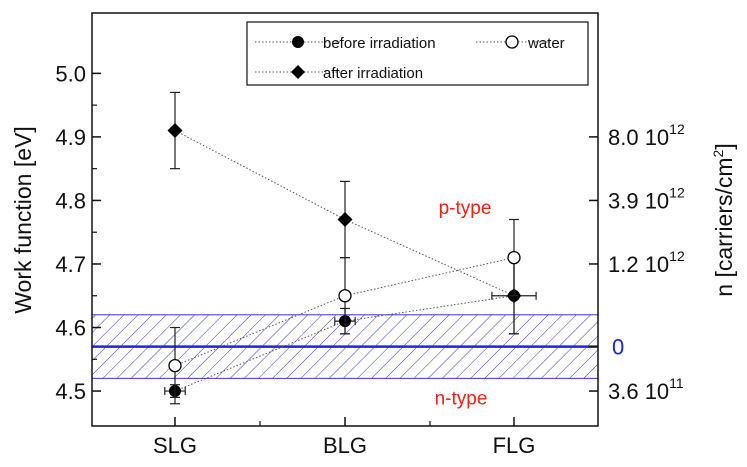 The image size is (747, 467). What do you see at coordinates (345, 445) in the screenshot?
I see `x-tick-label: BLG` at bounding box center [345, 445].